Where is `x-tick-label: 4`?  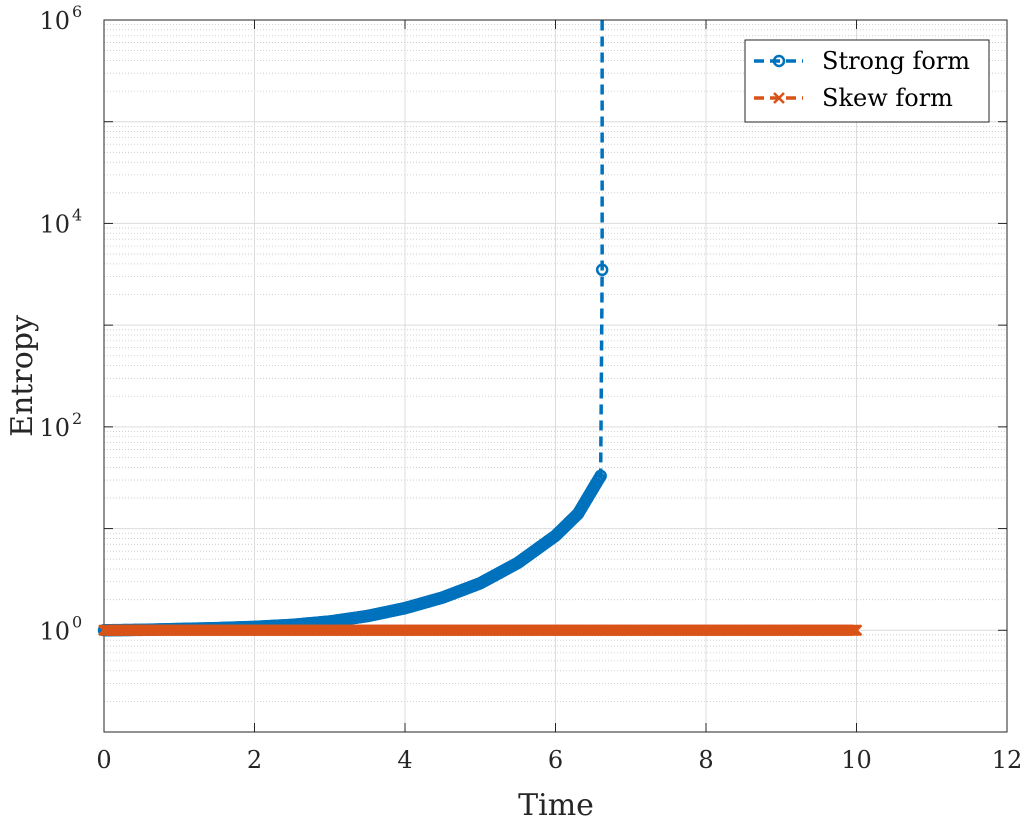 x-tick-label: 4 is located at coordinates (404, 760).